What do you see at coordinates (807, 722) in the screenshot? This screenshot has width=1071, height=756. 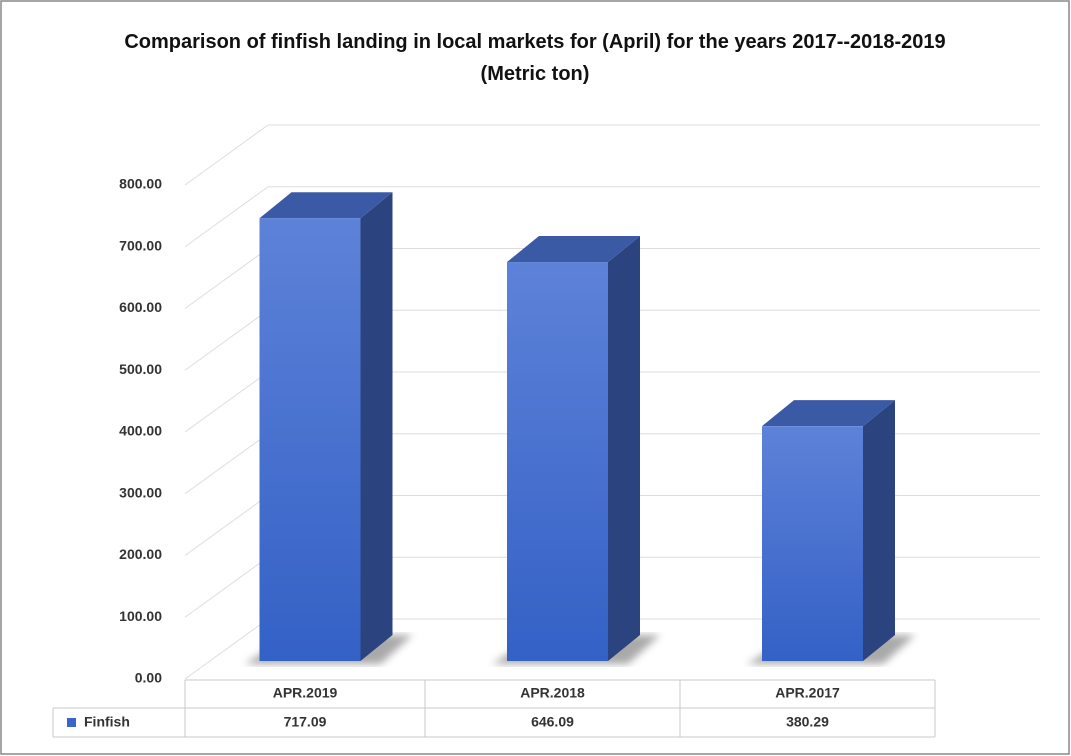 I see `data-table-value: 380.29` at bounding box center [807, 722].